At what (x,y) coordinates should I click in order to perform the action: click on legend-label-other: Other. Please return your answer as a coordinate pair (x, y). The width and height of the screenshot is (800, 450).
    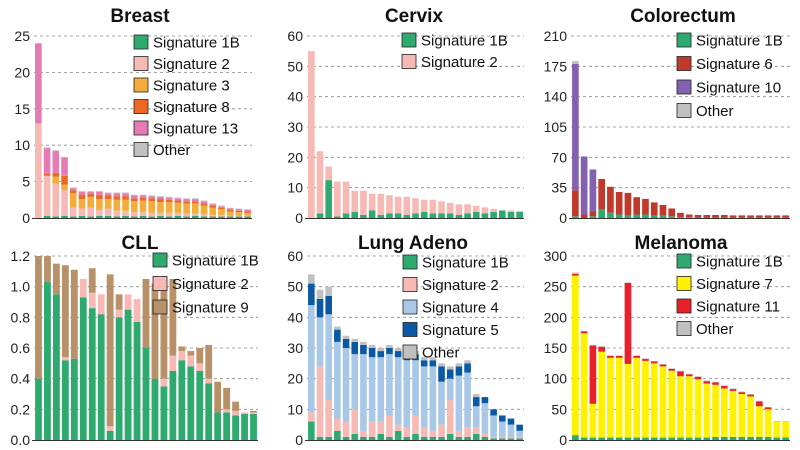
    Looking at the image, I should click on (715, 329).